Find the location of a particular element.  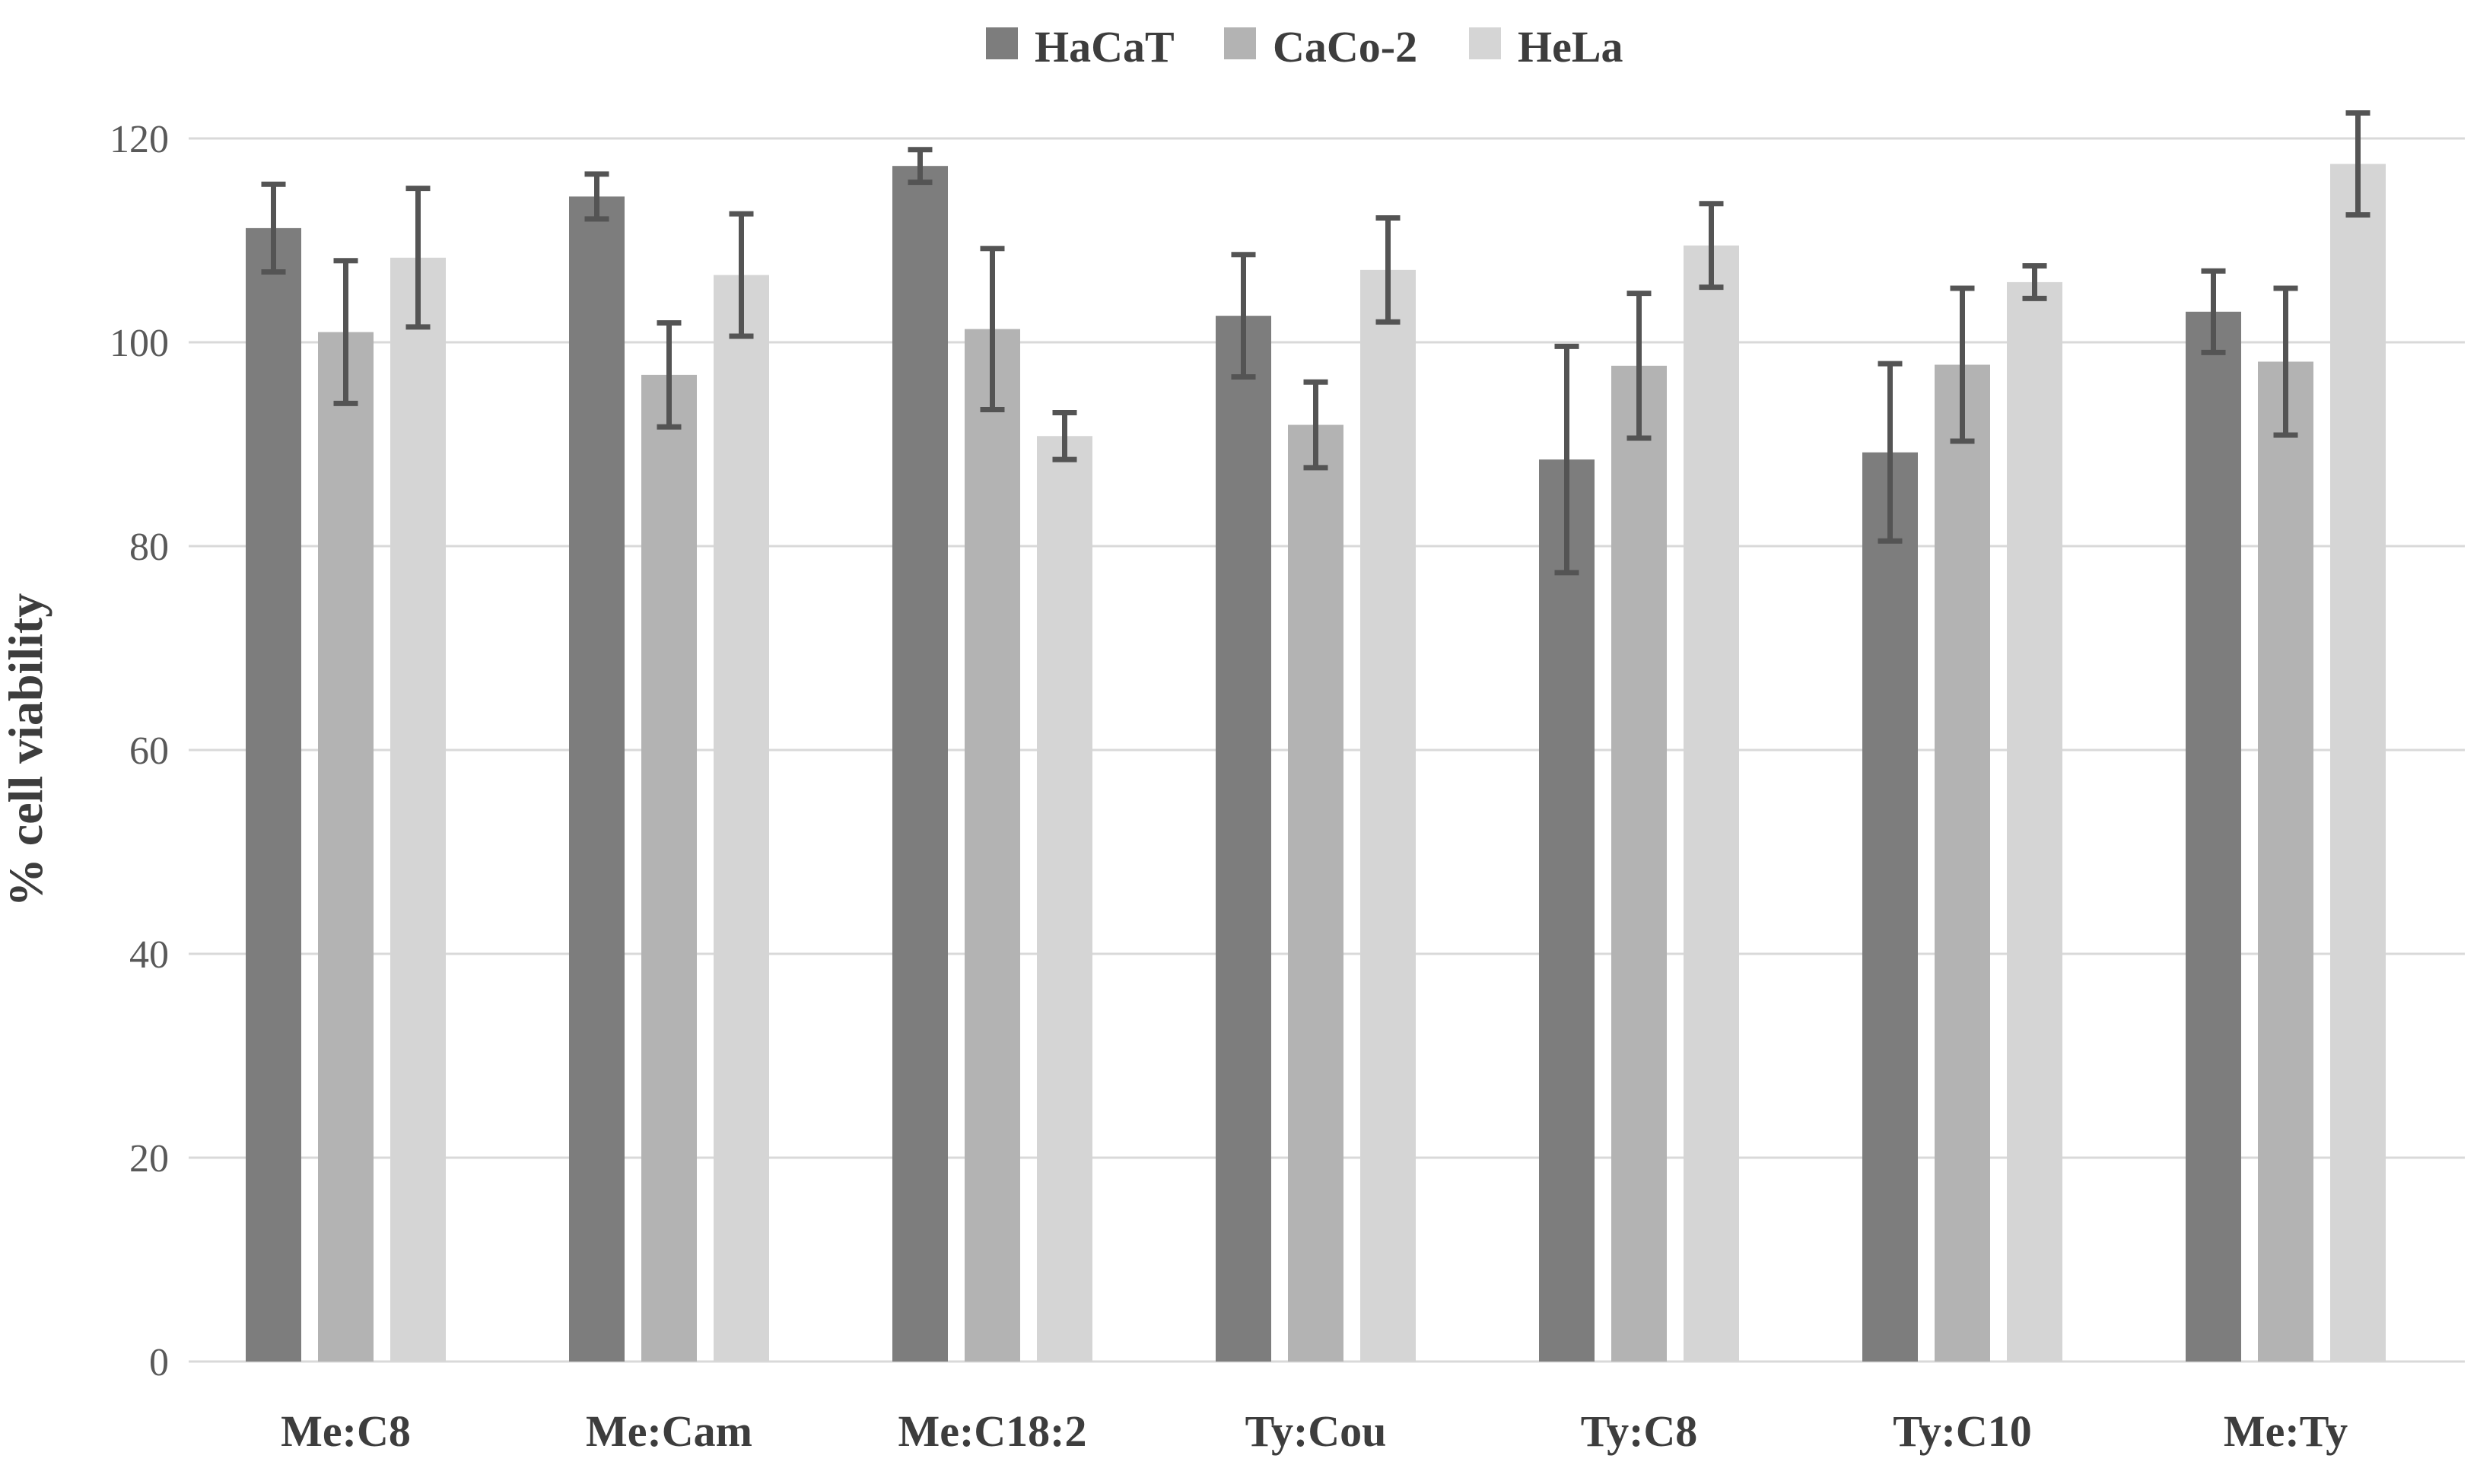

bar-HeLa-Ty:Cou is located at coordinates (1388, 815).